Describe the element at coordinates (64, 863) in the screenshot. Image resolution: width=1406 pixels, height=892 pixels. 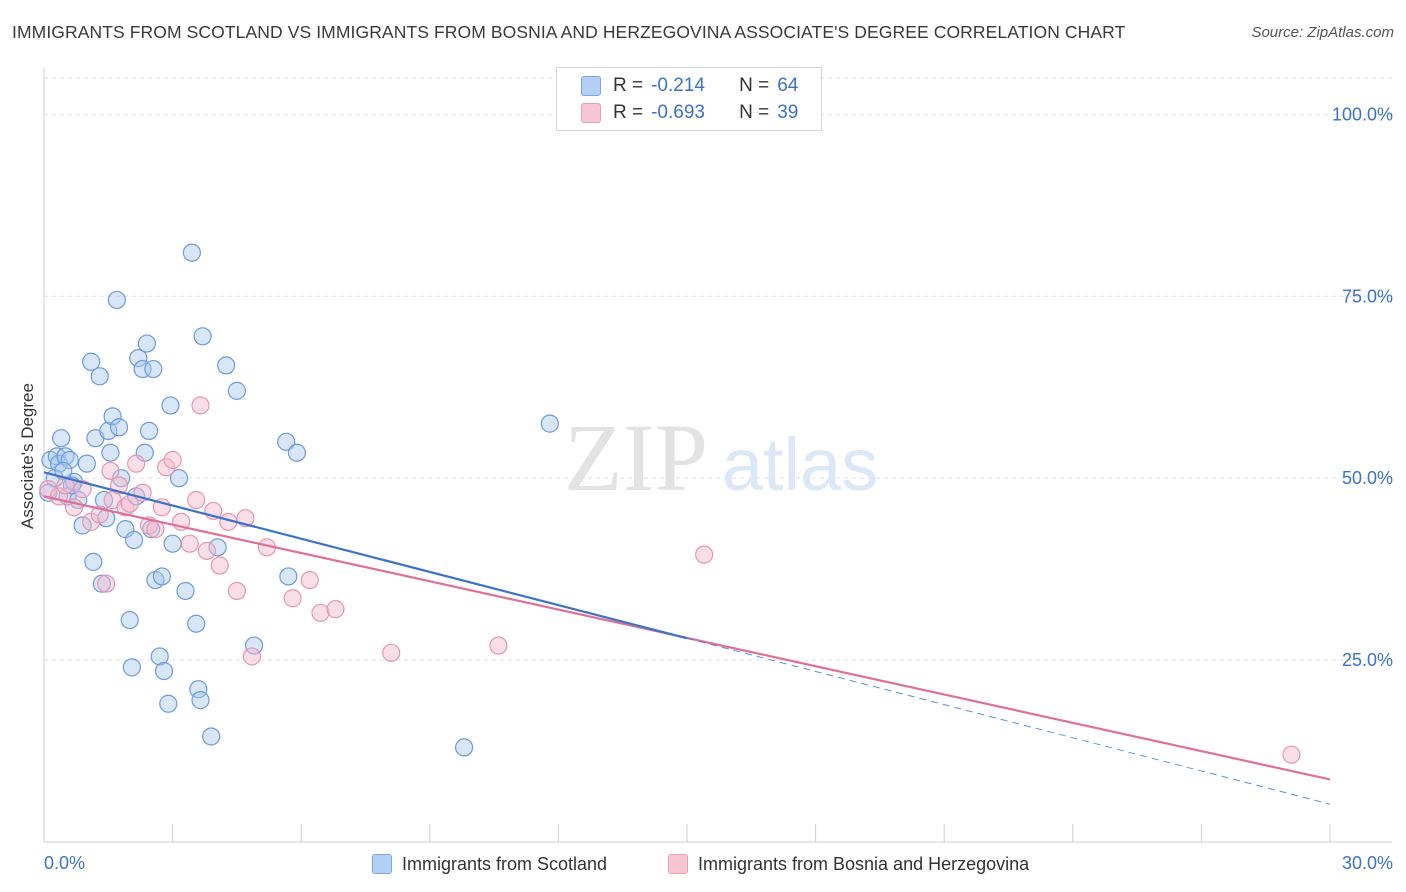
I see `x-tick-label: 0.0%` at that location.